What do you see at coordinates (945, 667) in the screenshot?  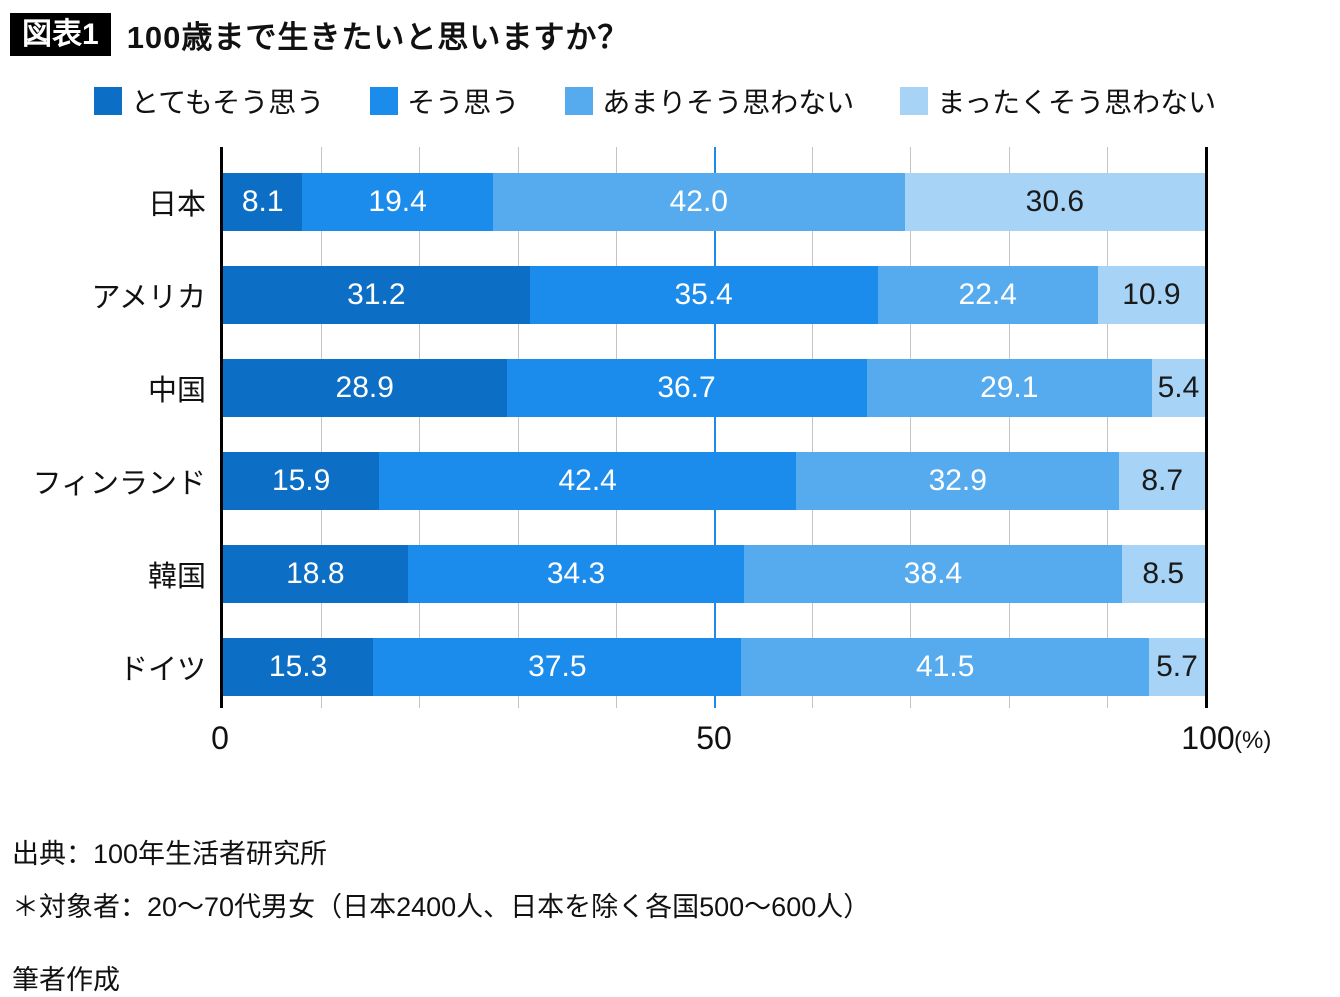 I see `bar-segment: 41.5` at bounding box center [945, 667].